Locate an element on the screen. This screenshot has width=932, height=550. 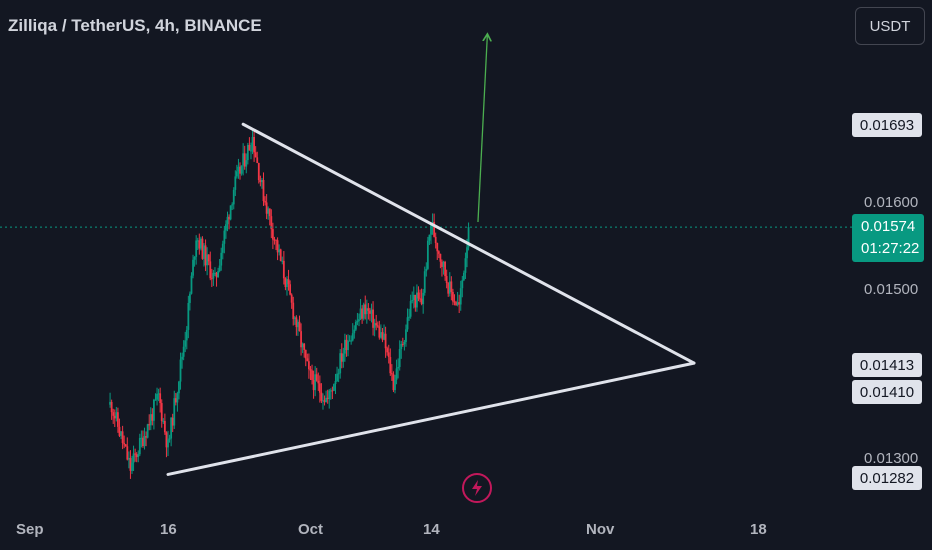
time-label-18: 18 is located at coordinates (758, 529).